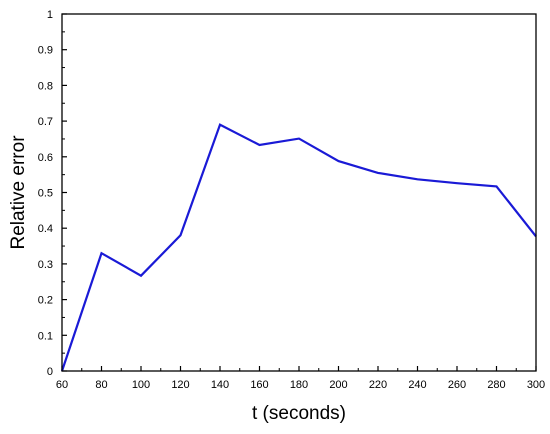  What do you see at coordinates (180, 385) in the screenshot?
I see `x-tick-label: 120` at bounding box center [180, 385].